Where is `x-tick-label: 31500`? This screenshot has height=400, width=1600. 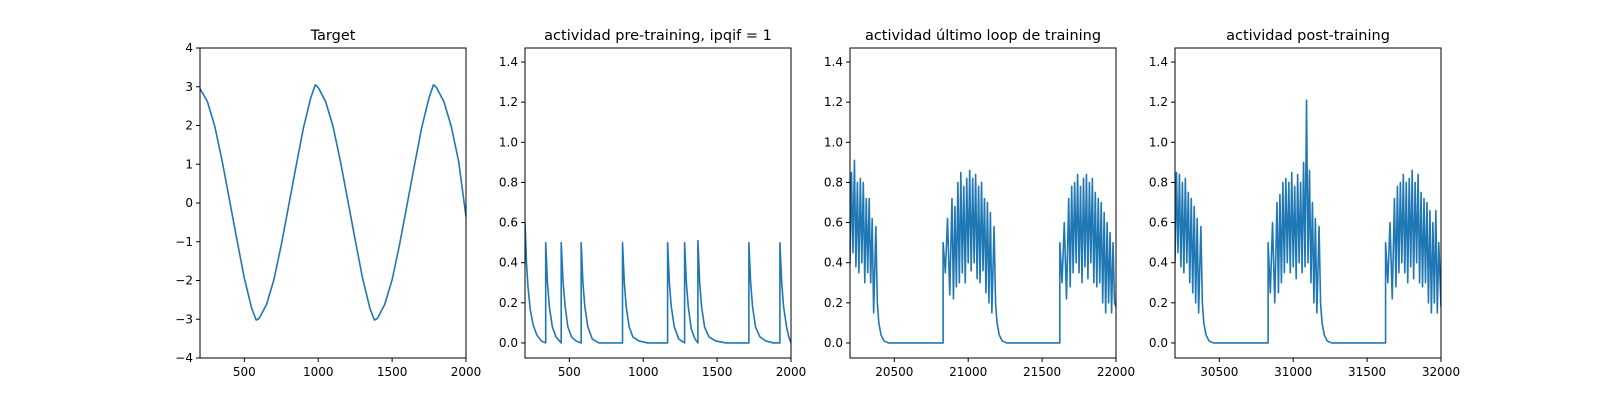
x-tick-label: 31500 is located at coordinates (1367, 372).